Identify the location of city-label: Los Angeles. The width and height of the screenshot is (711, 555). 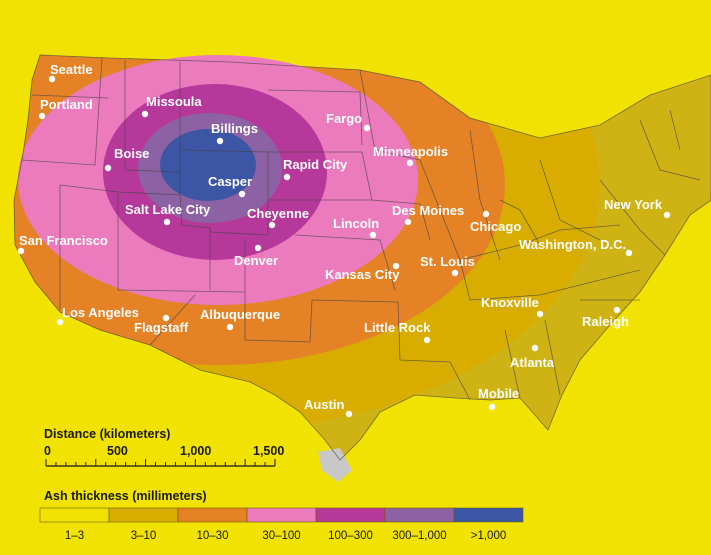
(100, 312).